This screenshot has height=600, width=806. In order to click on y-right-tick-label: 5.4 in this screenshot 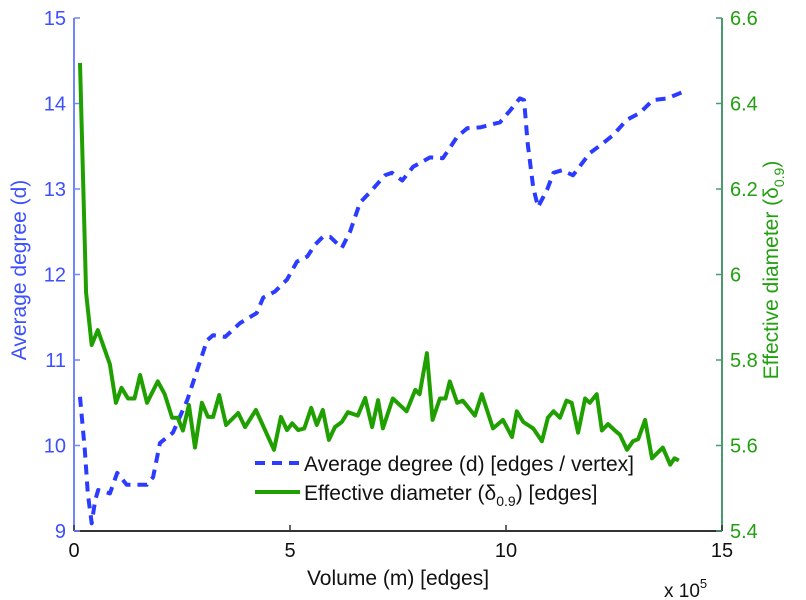, I will do `click(744, 532)`.